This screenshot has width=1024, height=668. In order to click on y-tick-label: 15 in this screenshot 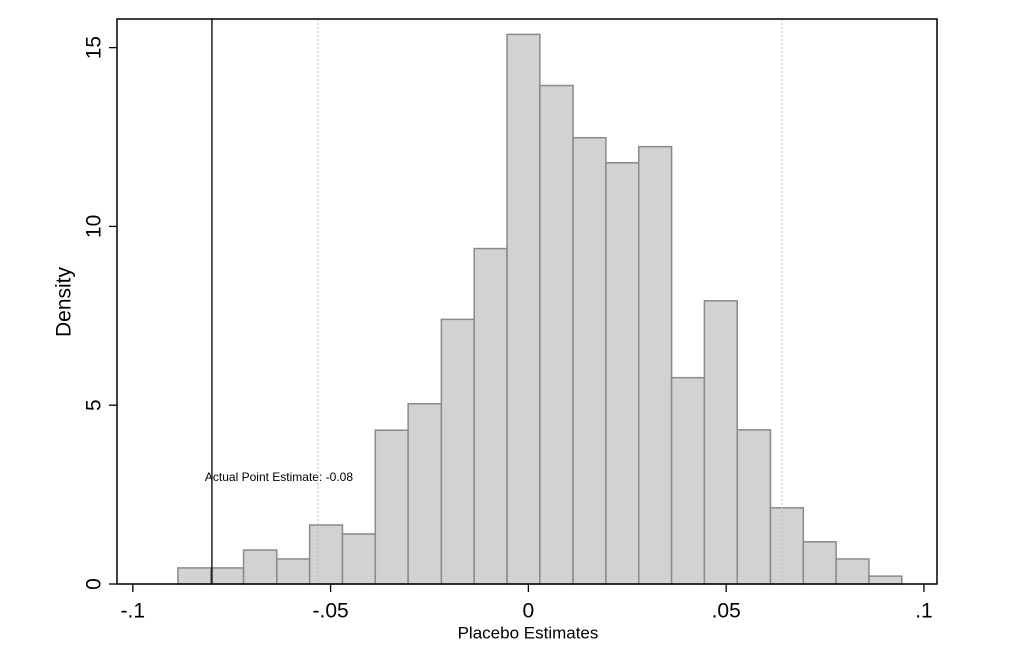, I will do `click(94, 47)`.